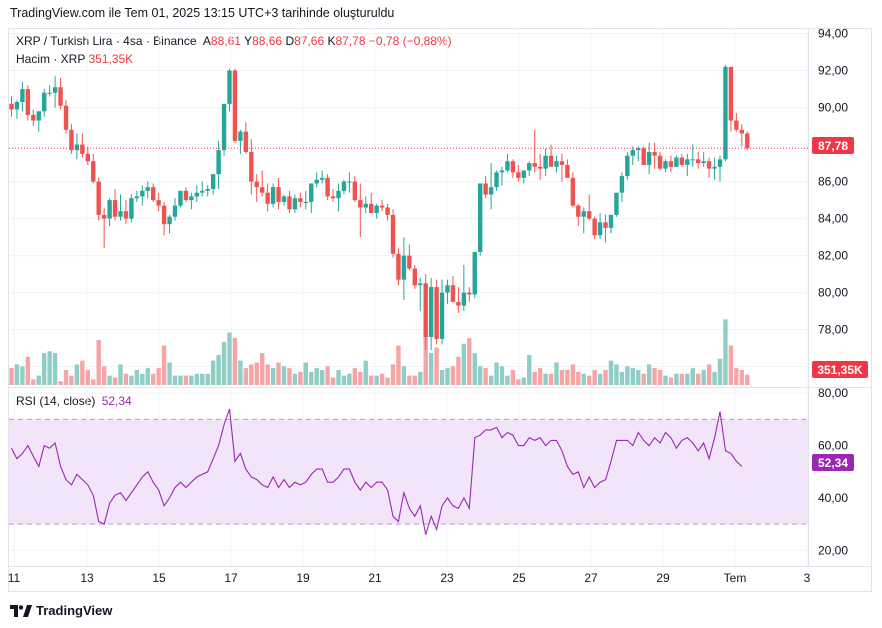 The width and height of the screenshot is (882, 628). What do you see at coordinates (375, 578) in the screenshot?
I see `time-tick-label: 21` at bounding box center [375, 578].